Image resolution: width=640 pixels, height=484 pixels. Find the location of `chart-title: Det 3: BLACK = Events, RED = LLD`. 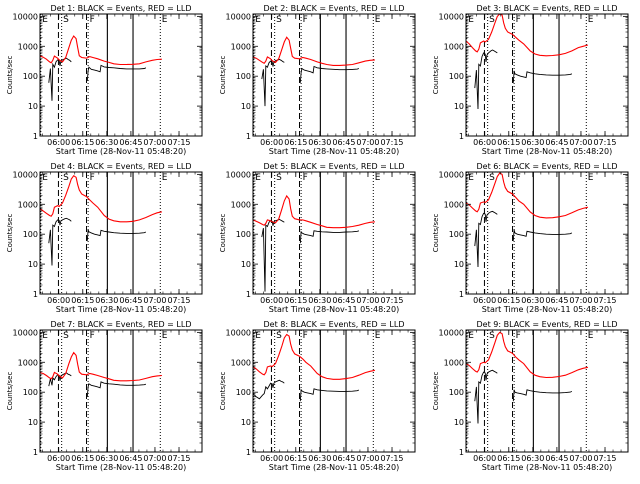

chart-title: Det 3: BLACK = Events, RED = LLD is located at coordinates (547, 8).